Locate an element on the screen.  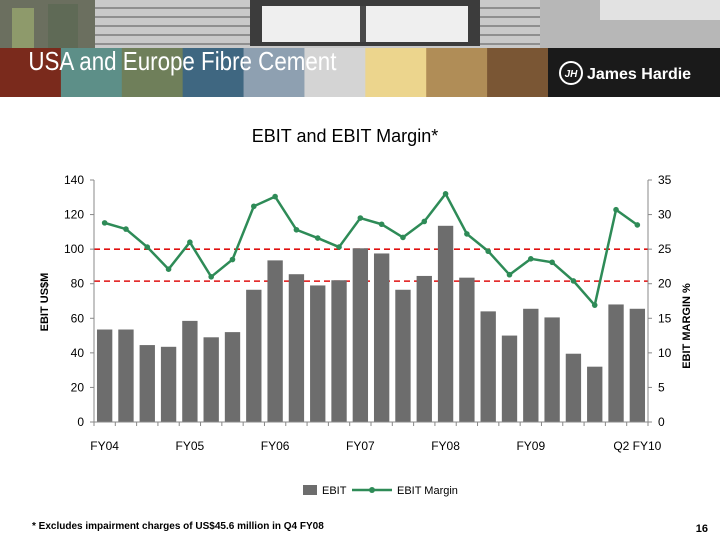
legend-ebit-swatch is located at coordinates (310, 490).